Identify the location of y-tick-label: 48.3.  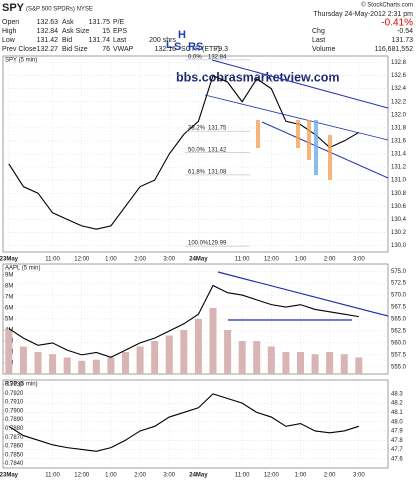
(397, 394).